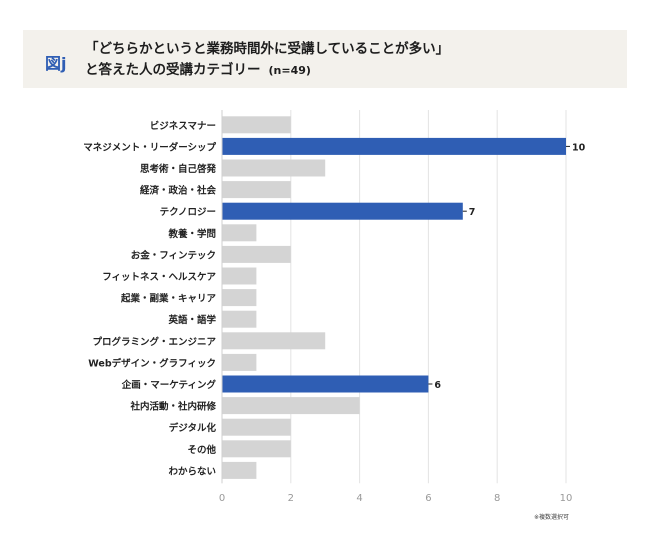  I want to click on sample-size: (n=49), so click(289, 70).